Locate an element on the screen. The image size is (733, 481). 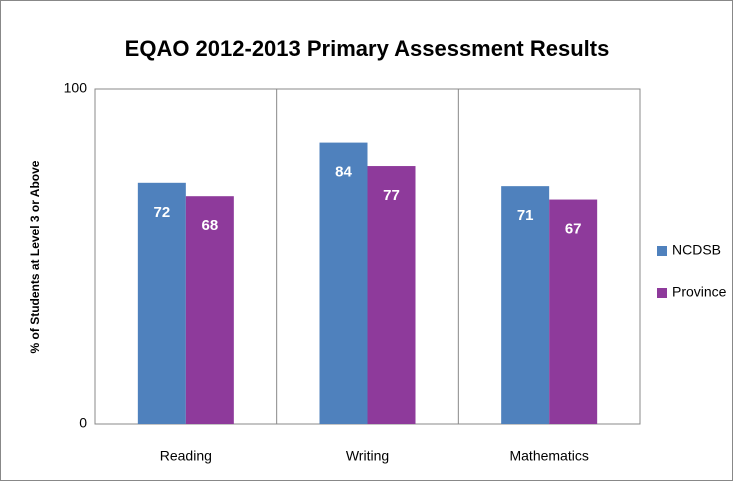
x-tick-label: Reading is located at coordinates (186, 456).